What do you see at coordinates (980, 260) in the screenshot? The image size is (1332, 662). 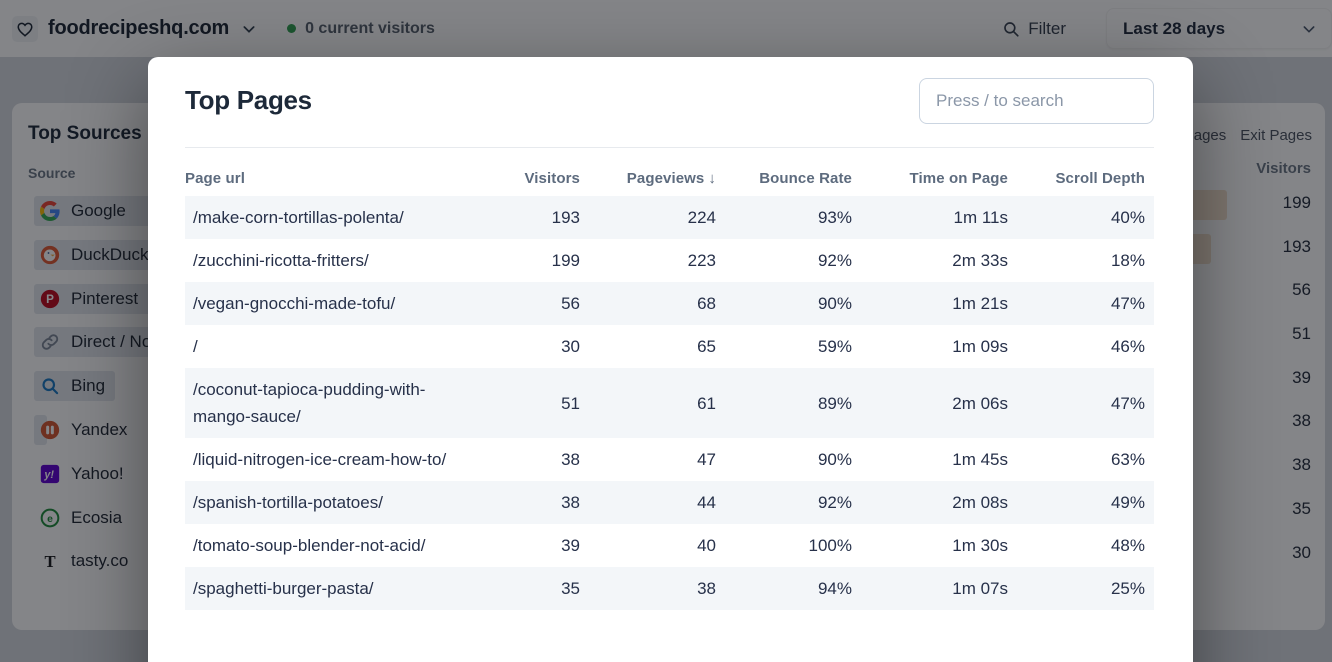 I see `cell-time-on-page: 2m 33s` at bounding box center [980, 260].